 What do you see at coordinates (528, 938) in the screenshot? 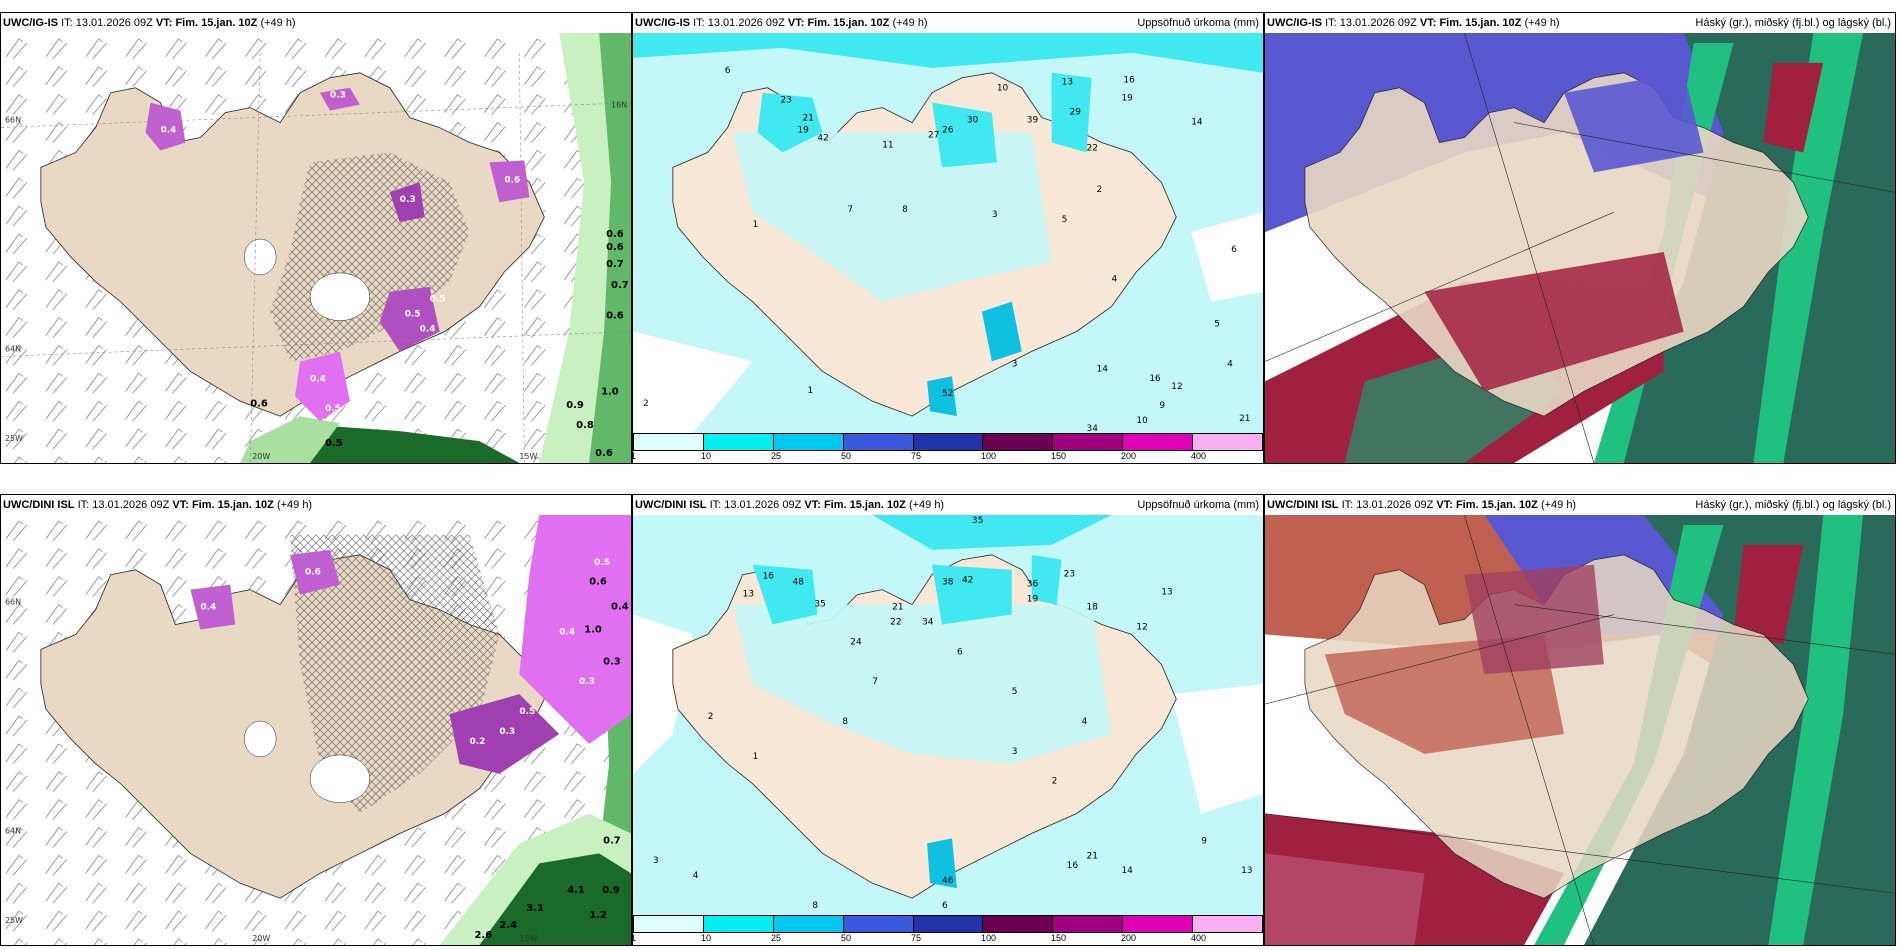
I see `svg-text: 15W` at bounding box center [528, 938].